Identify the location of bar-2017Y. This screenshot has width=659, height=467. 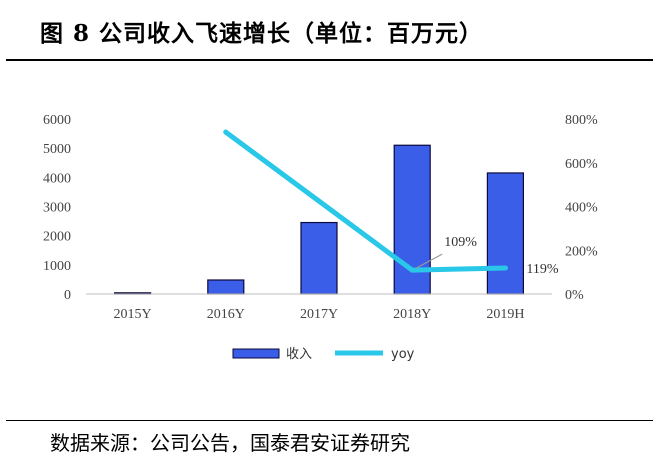
(319, 258).